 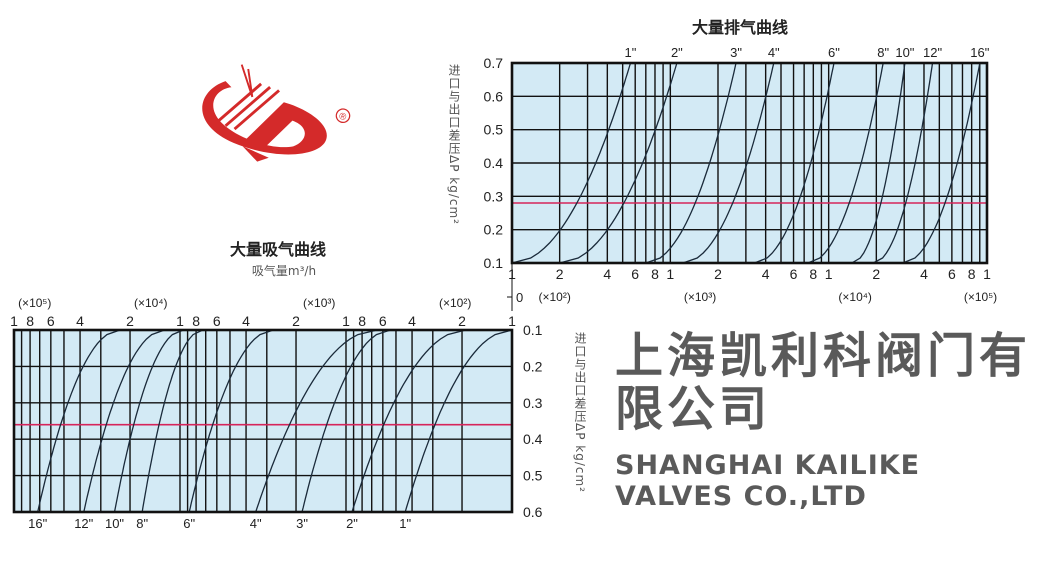 I want to click on intake-x-multiplier-label: (×10²), so click(x=455, y=303).